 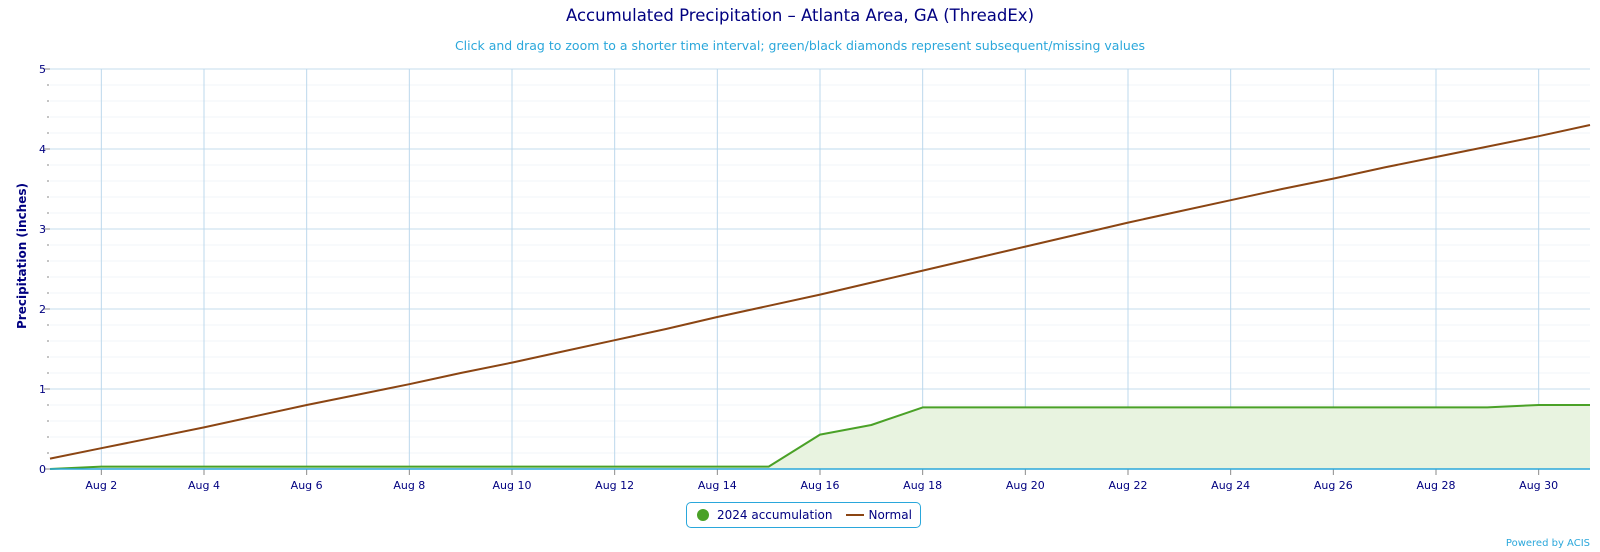 I want to click on x-tick-label: Aug 28, so click(x=1436, y=485).